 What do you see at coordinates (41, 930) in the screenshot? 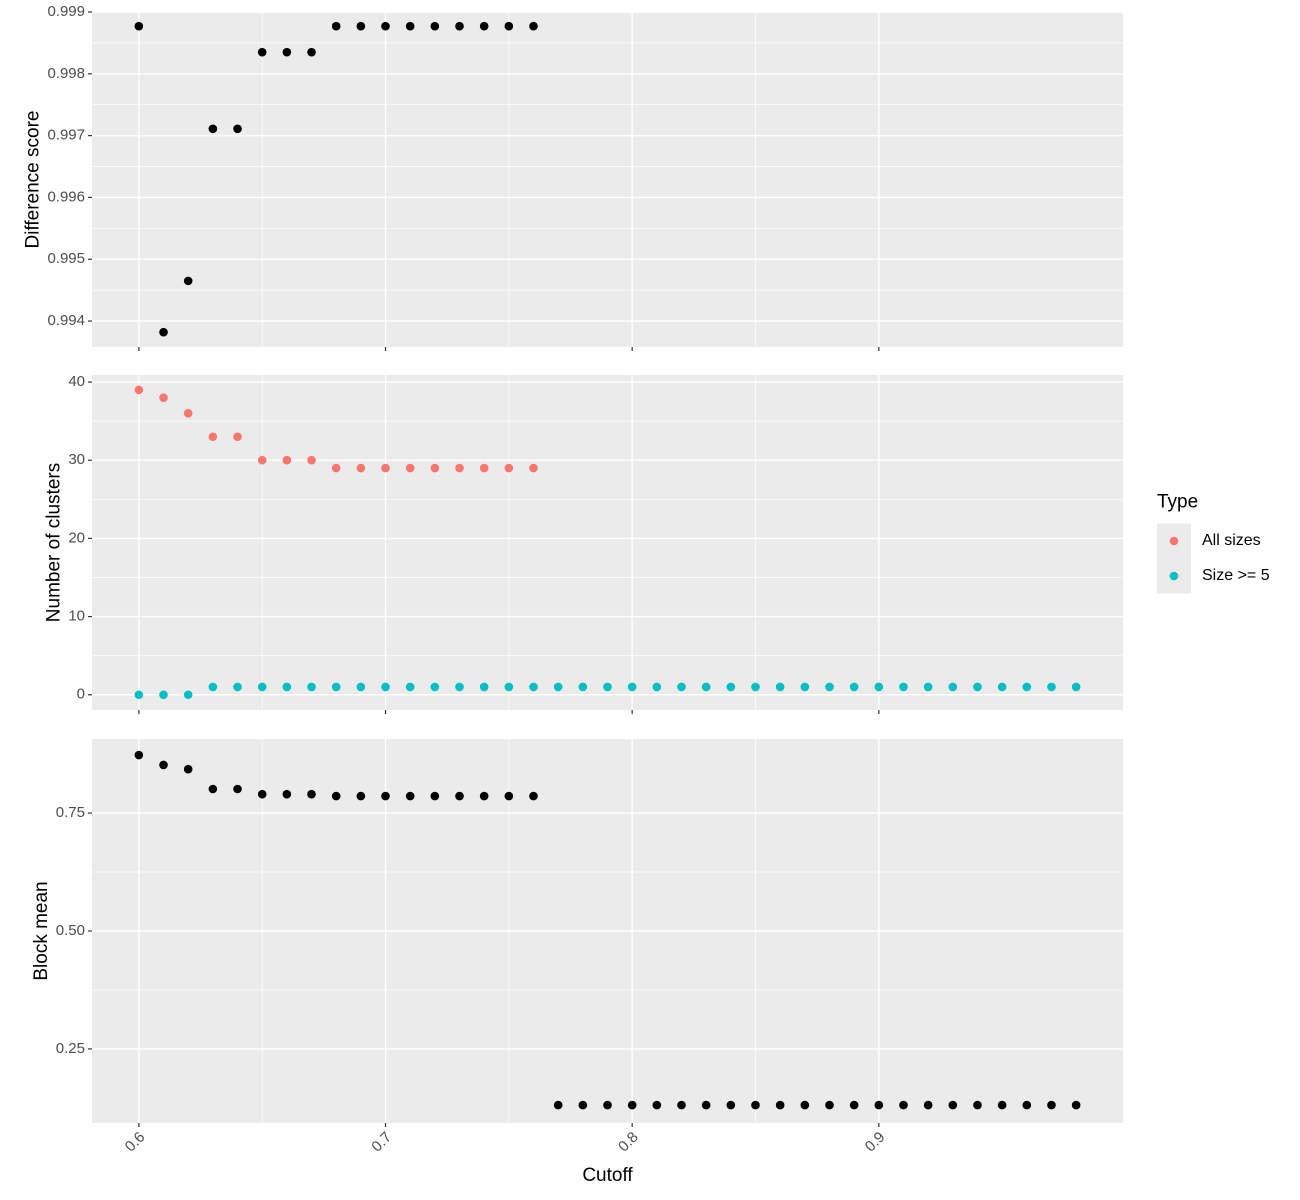
I see `y-axis-title: Block mean` at bounding box center [41, 930].